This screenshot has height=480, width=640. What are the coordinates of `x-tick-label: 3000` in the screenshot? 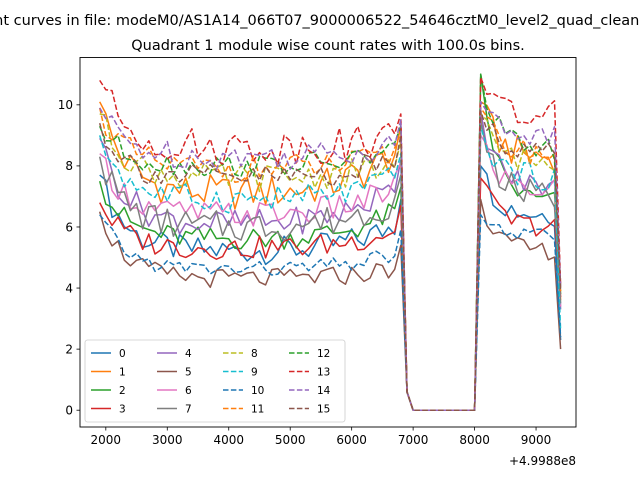 It's located at (167, 440).